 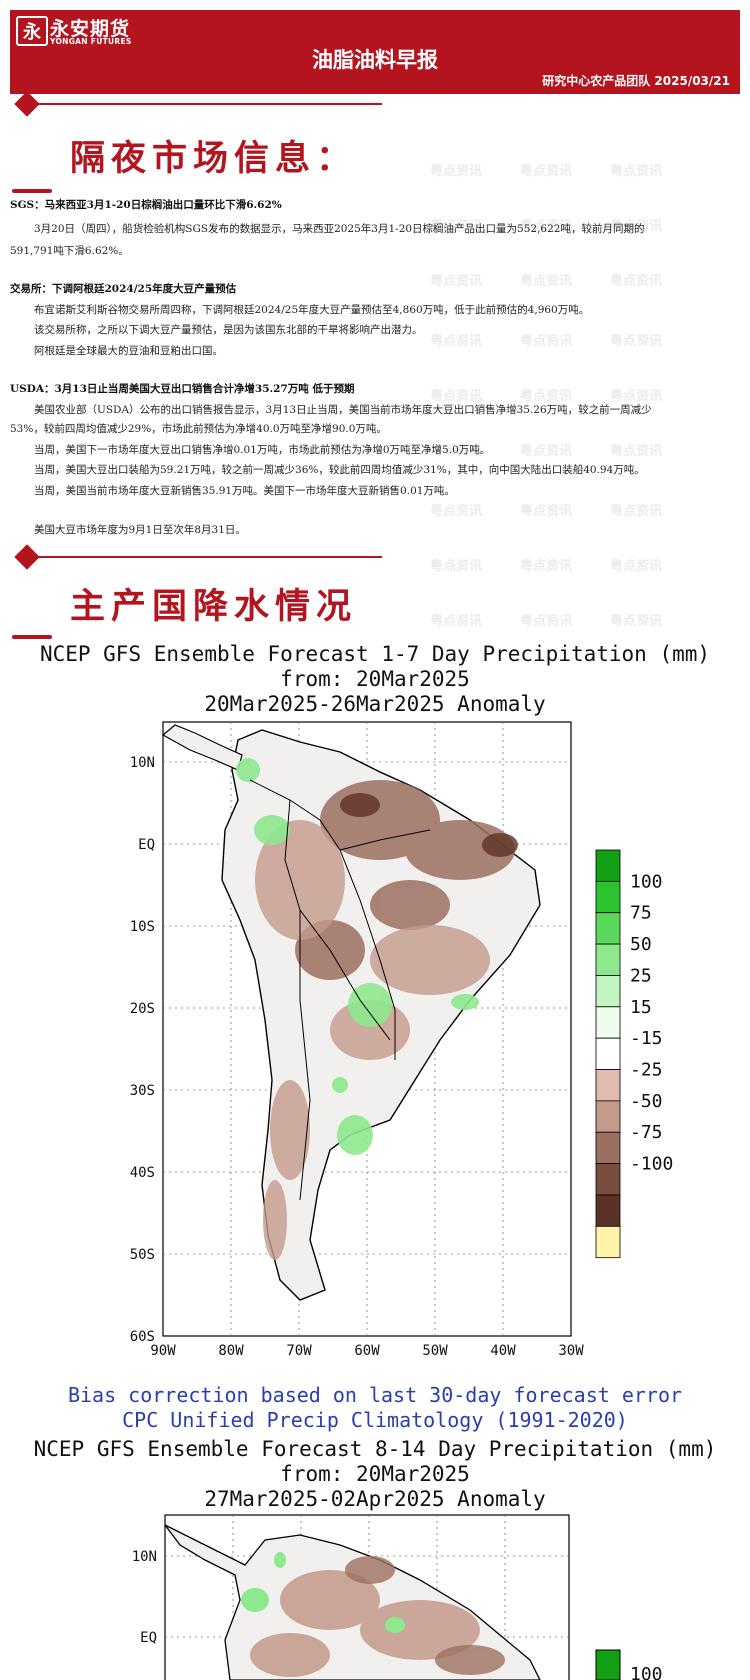 What do you see at coordinates (142, 927) in the screenshot?
I see `lat-label: 10S` at bounding box center [142, 927].